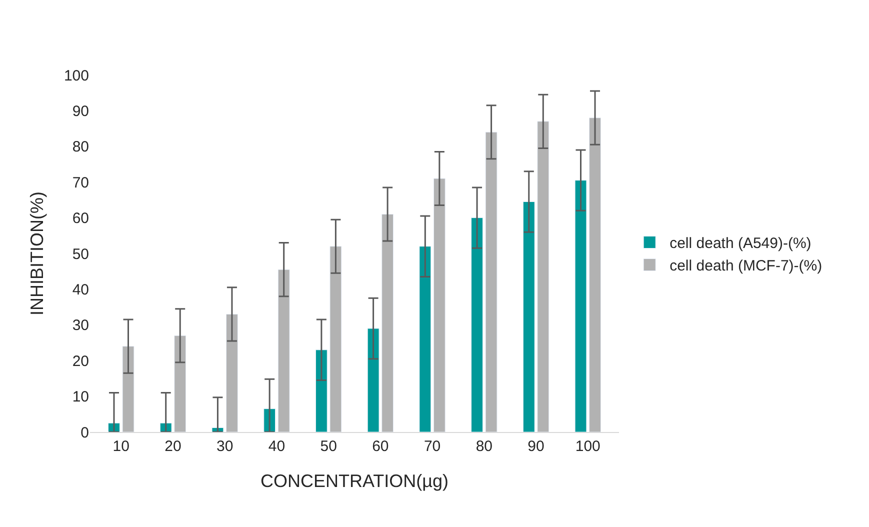 Image resolution: width=869 pixels, height=527 pixels. Describe the element at coordinates (354, 481) in the screenshot. I see `x-axis-title: CONCENTRATION(µg)` at that location.